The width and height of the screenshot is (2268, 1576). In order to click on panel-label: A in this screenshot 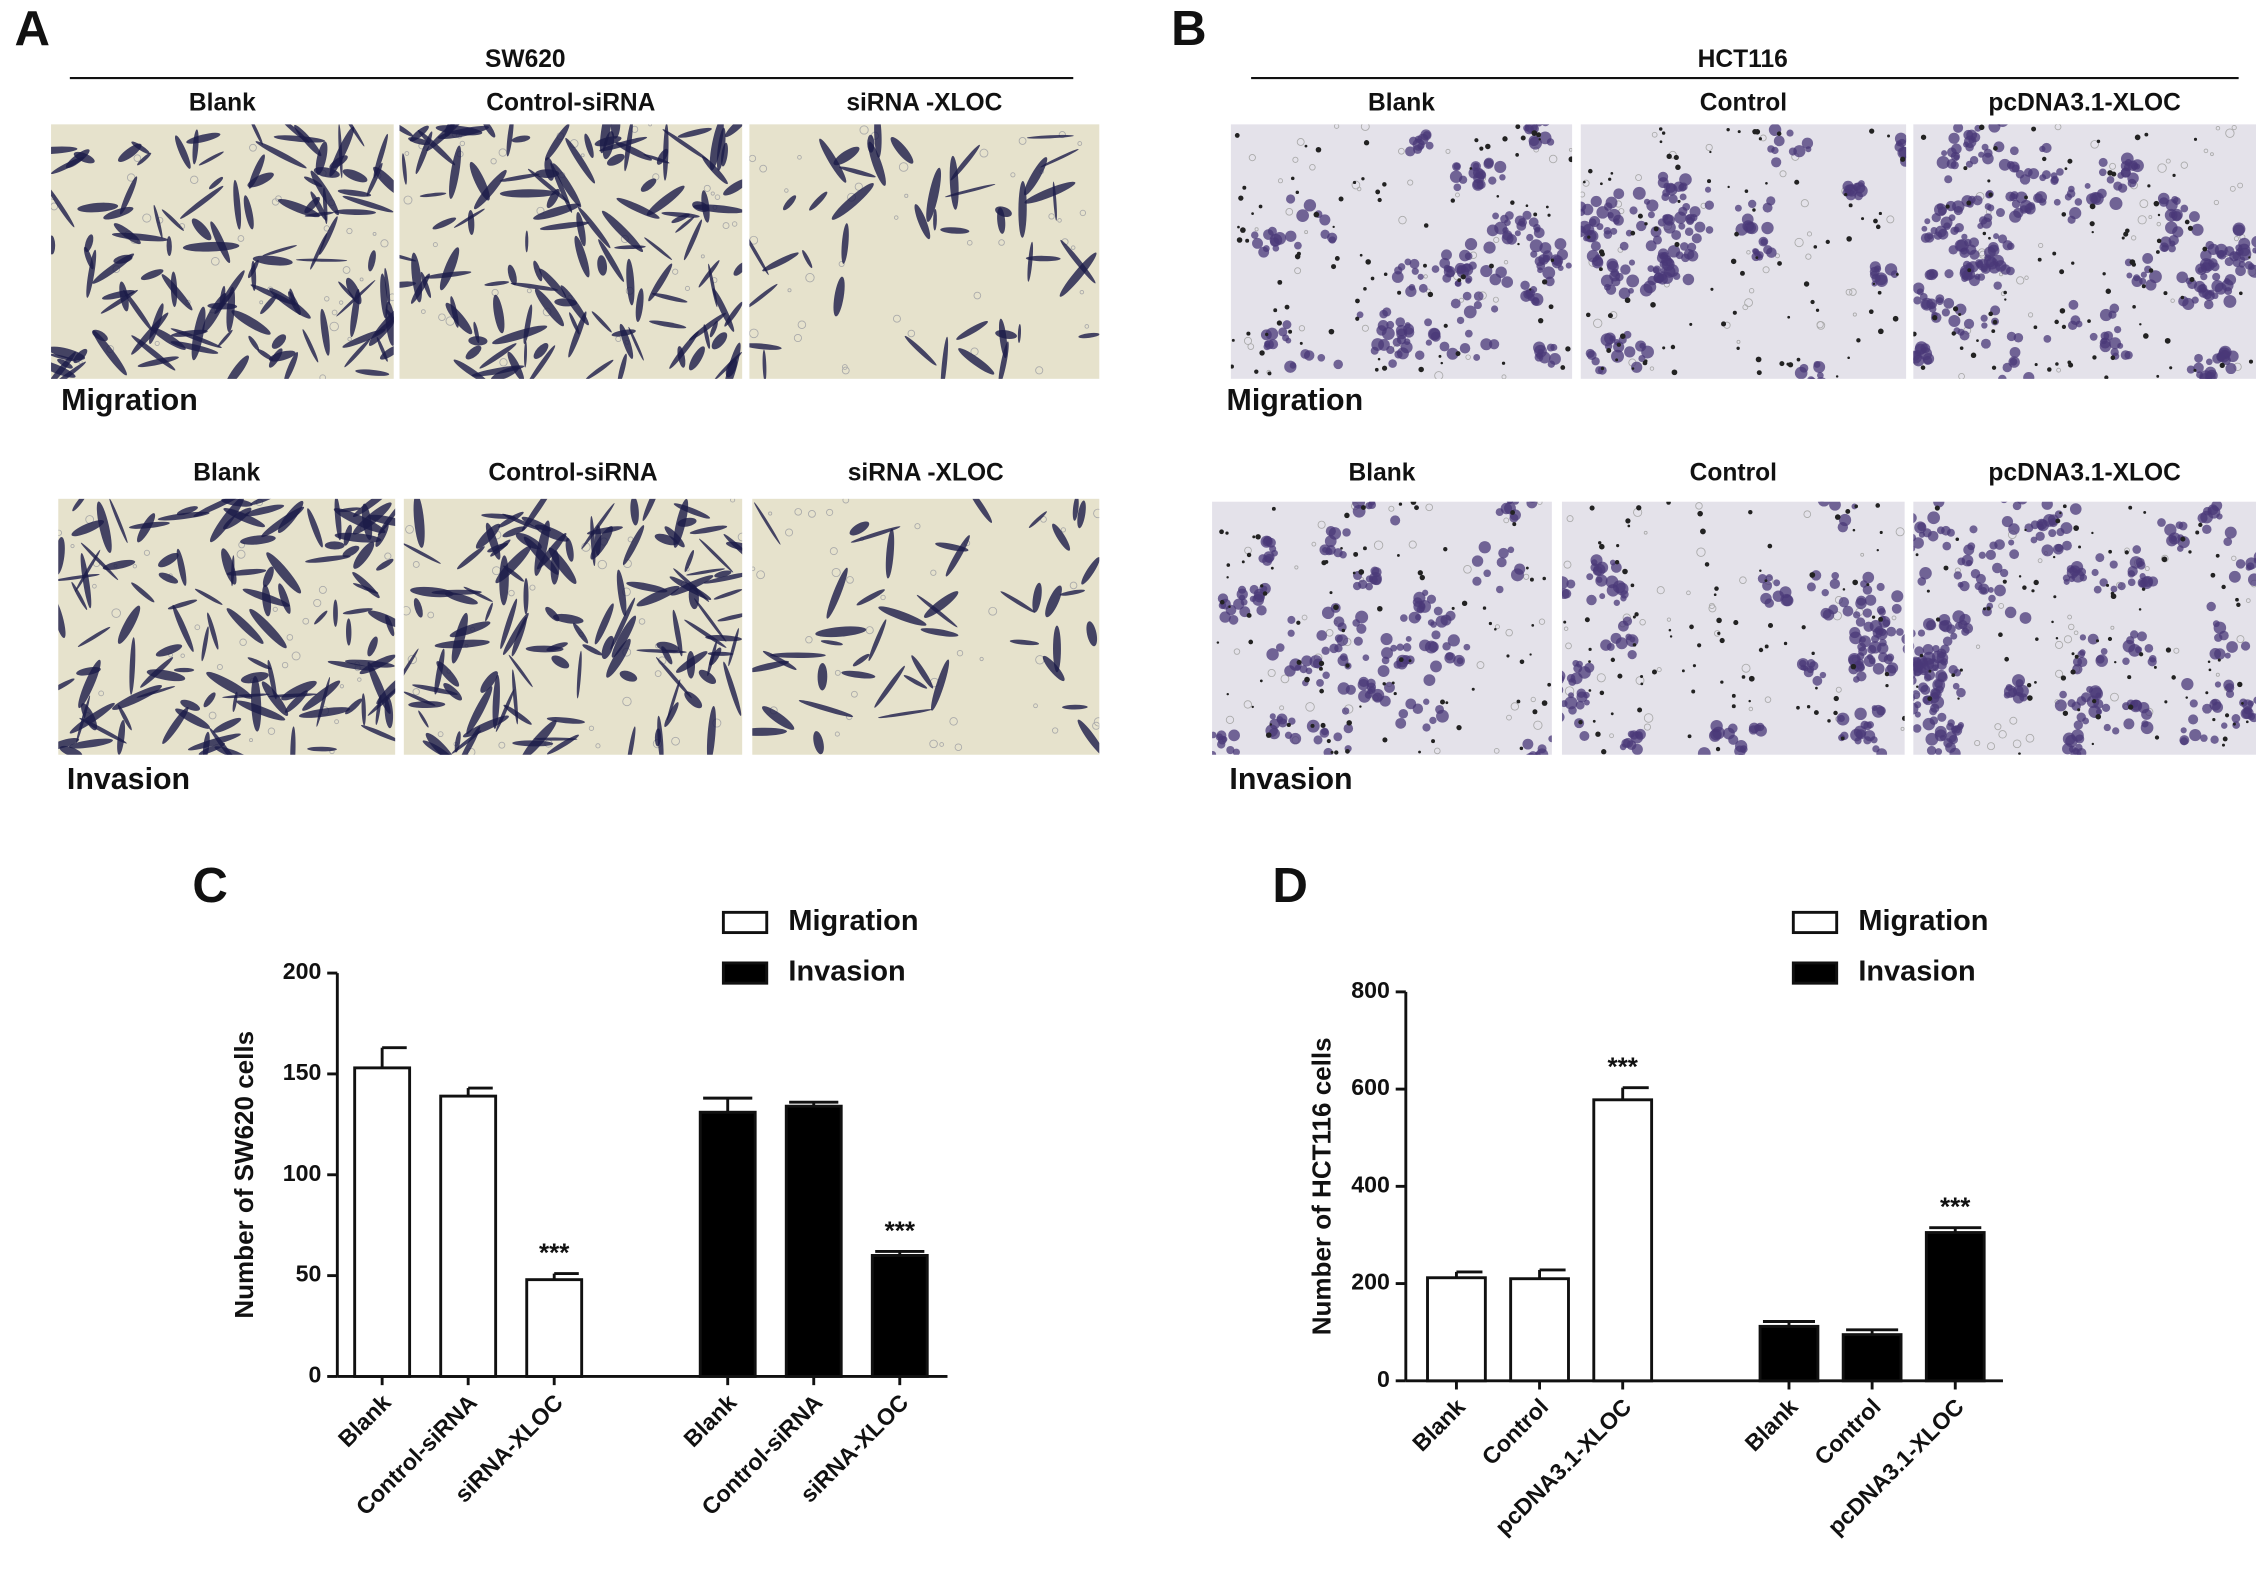, I will do `click(32, 29)`.